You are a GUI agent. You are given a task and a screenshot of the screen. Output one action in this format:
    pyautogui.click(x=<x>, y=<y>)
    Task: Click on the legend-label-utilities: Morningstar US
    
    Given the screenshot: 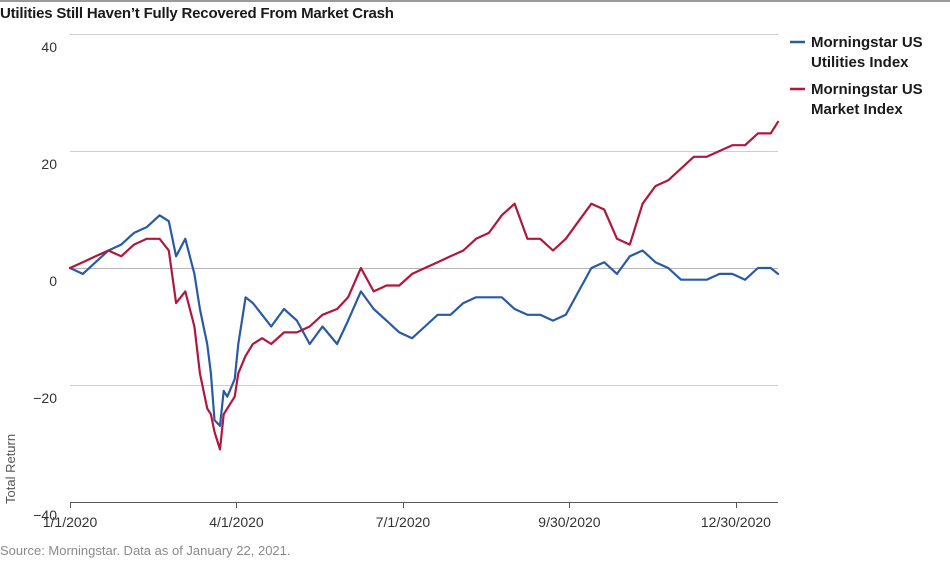 What is the action you would take?
    pyautogui.click(x=867, y=42)
    